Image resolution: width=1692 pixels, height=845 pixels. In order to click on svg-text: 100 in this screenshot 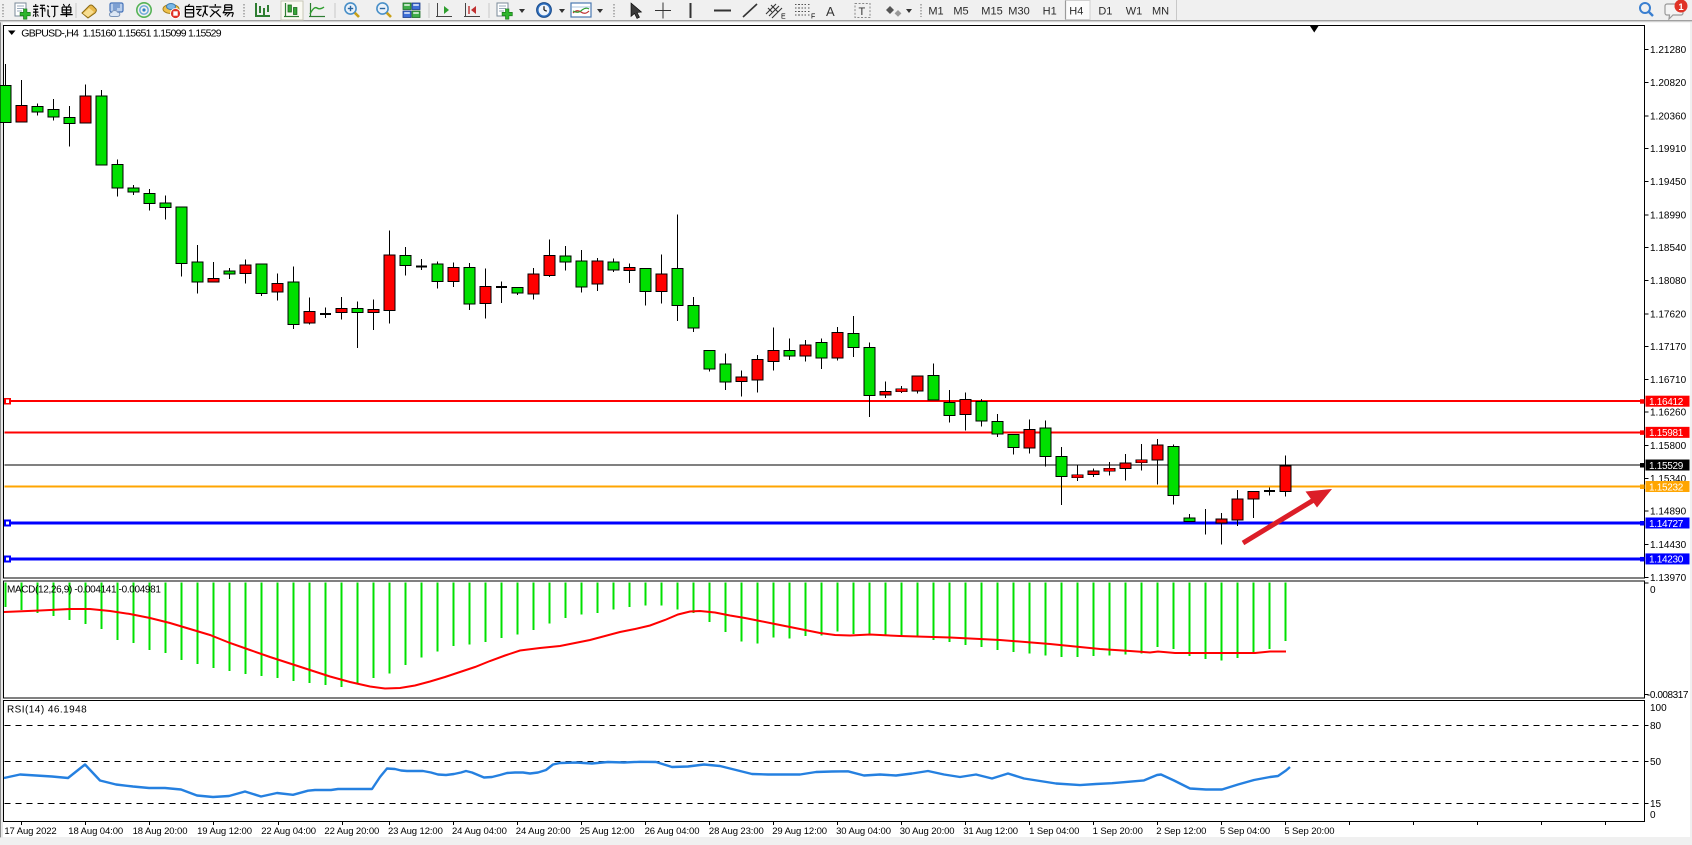, I will do `click(1658, 708)`.